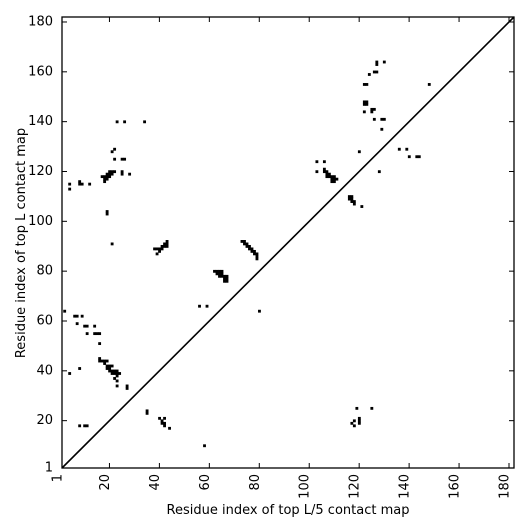 The height and width of the screenshot is (531, 531). I want to click on y-tick-label: 180, so click(40, 21).